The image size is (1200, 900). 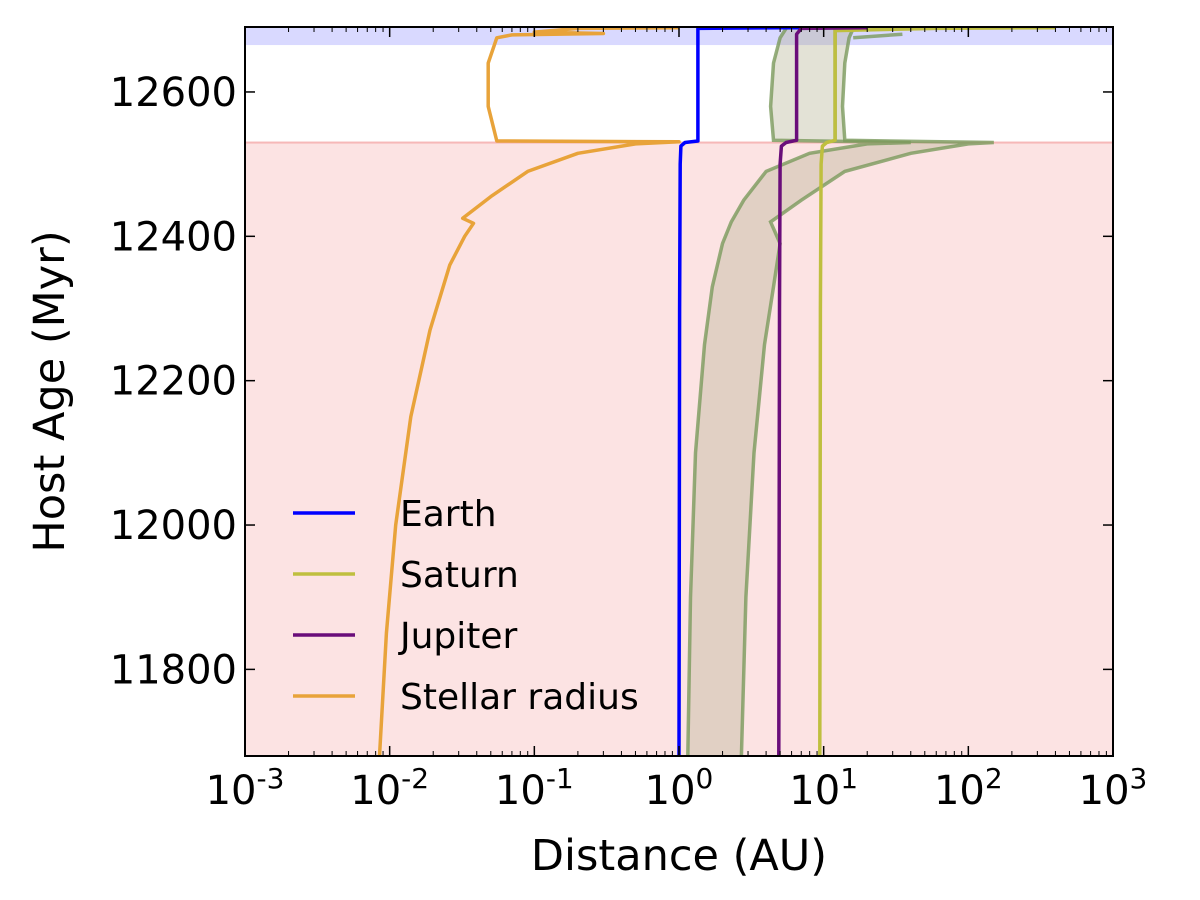 I want to click on legend-label-jupiter: Jupiter, so click(x=458, y=636).